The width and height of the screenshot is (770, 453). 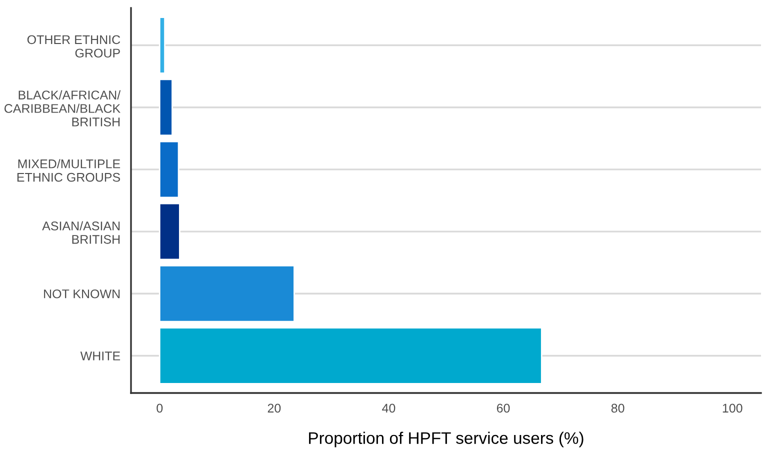 What do you see at coordinates (503, 408) in the screenshot?
I see `x-tick-label: 60` at bounding box center [503, 408].